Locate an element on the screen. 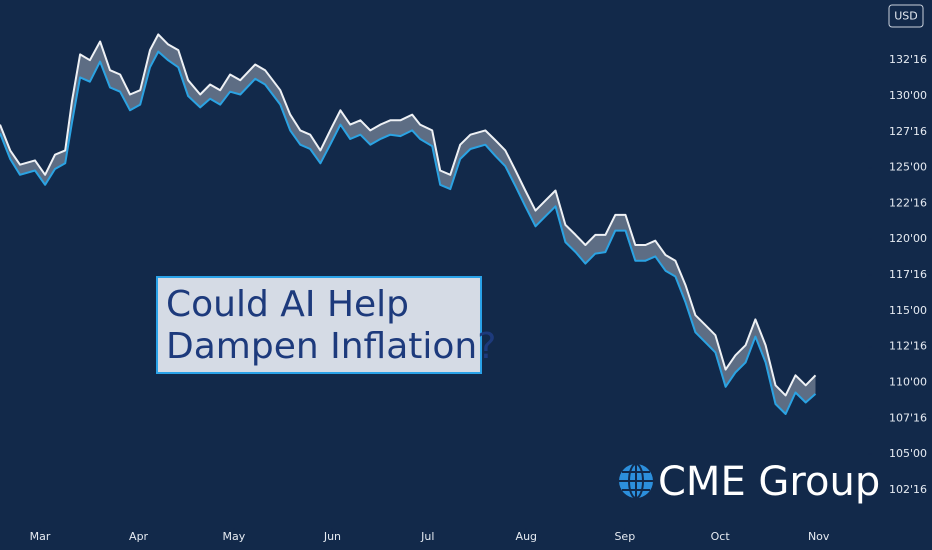 Image resolution: width=932 pixels, height=550 pixels. annotation-box is located at coordinates (319, 325).